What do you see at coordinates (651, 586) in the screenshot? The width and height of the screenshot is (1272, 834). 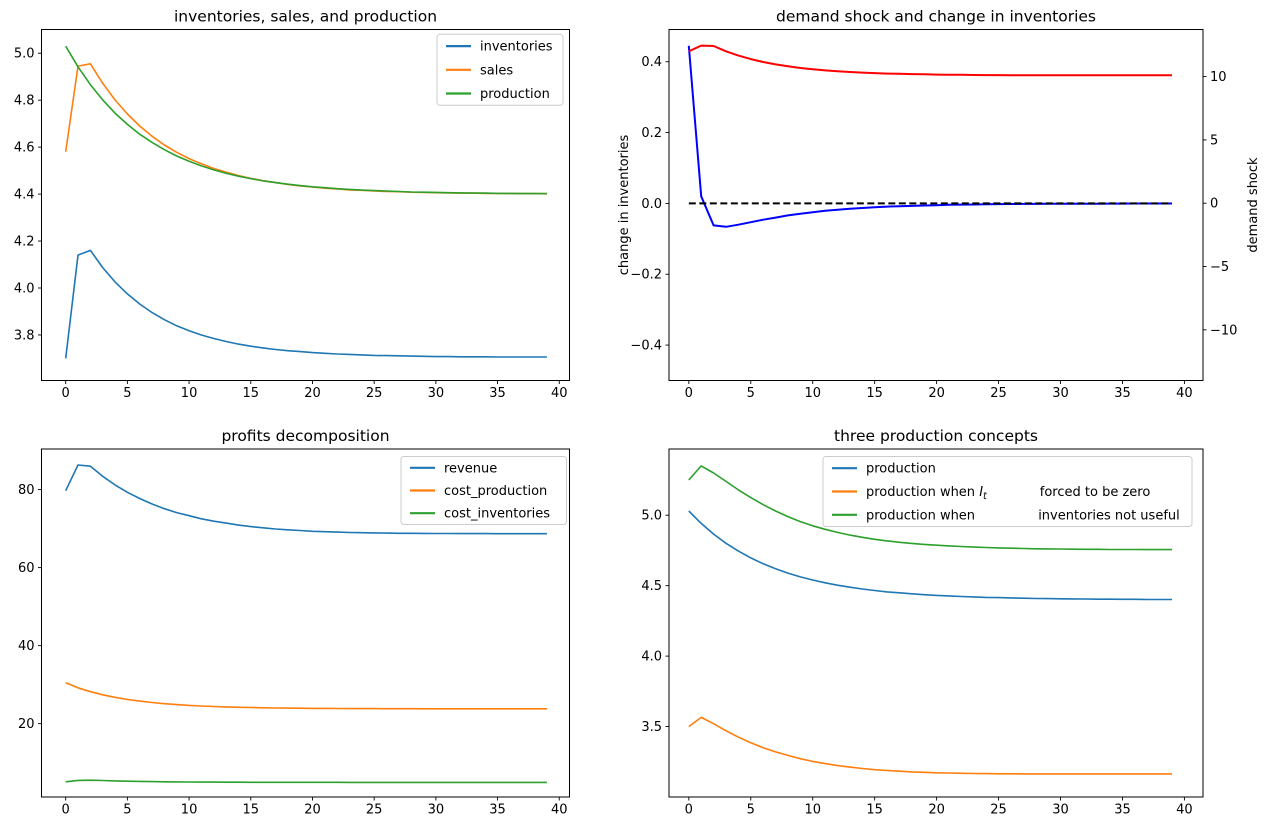 I see `y-tick-left-label: 4.5` at bounding box center [651, 586].